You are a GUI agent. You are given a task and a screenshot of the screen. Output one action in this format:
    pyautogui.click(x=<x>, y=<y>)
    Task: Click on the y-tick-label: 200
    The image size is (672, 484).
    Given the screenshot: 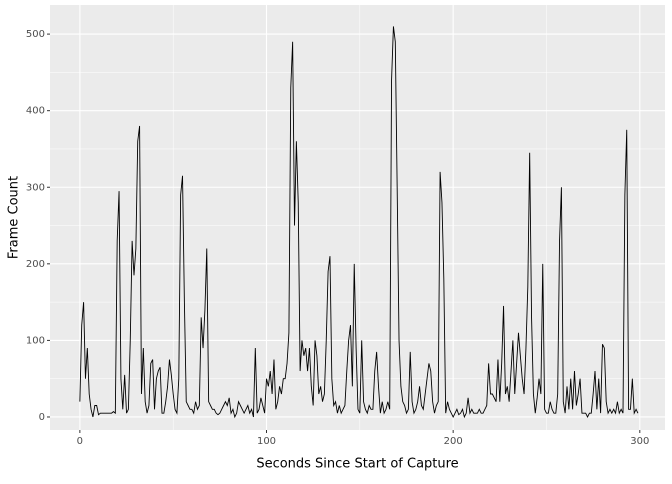 What is the action you would take?
    pyautogui.click(x=35, y=264)
    